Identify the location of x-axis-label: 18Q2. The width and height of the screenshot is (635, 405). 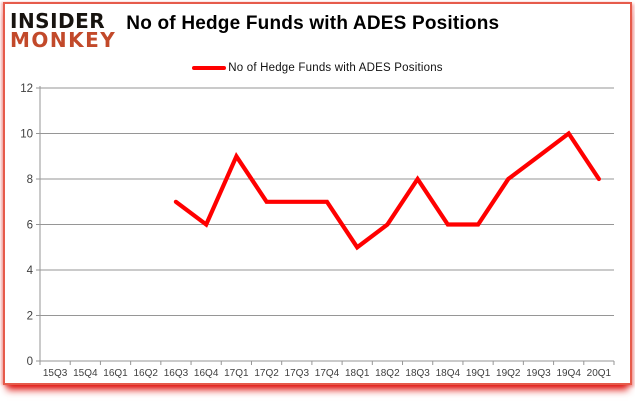
(387, 373).